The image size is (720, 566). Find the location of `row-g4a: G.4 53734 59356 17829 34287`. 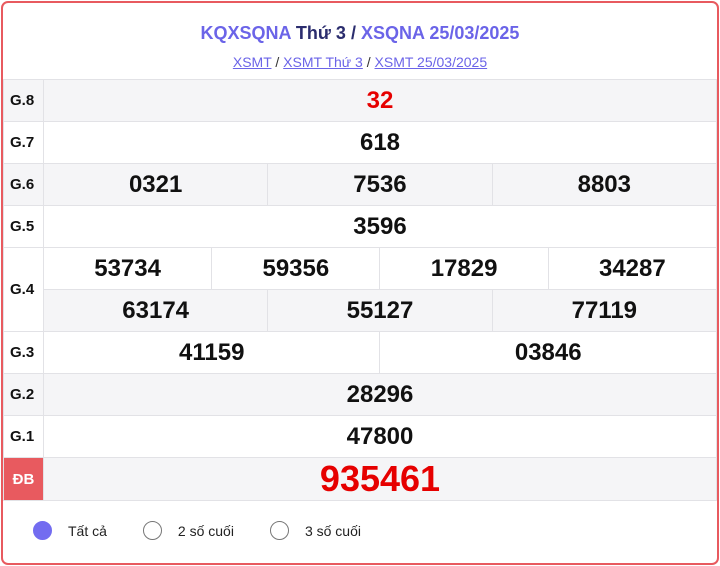

row-g4a: G.4 53734 59356 17829 34287 is located at coordinates (360, 289).